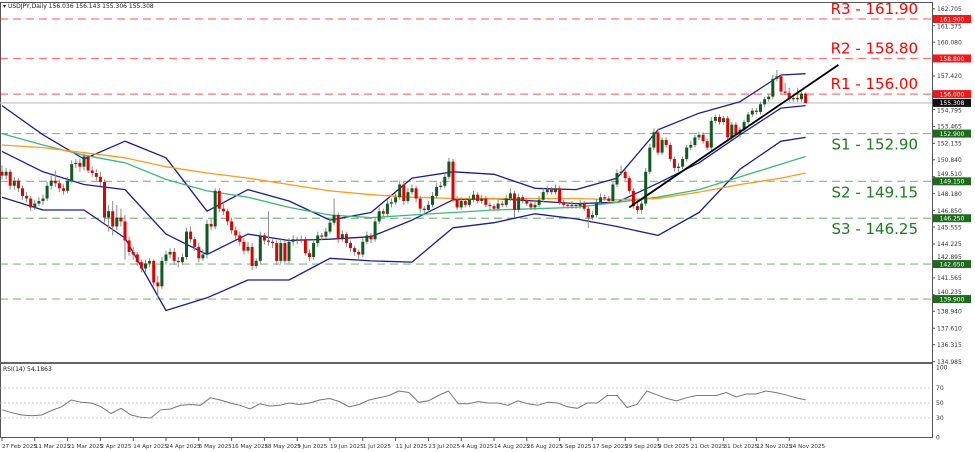  I want to click on price-axis-badge-label: 158.800, so click(952, 59).